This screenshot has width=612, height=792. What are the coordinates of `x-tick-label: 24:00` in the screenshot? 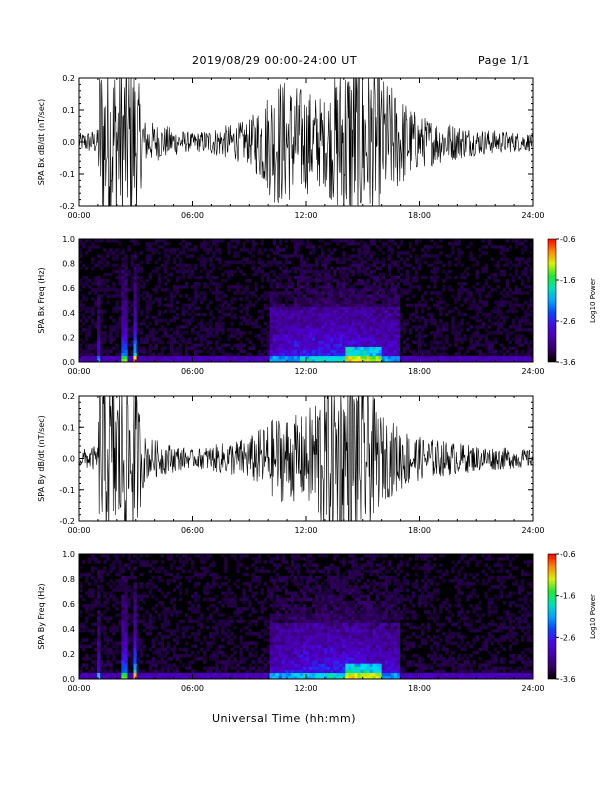 It's located at (532, 530).